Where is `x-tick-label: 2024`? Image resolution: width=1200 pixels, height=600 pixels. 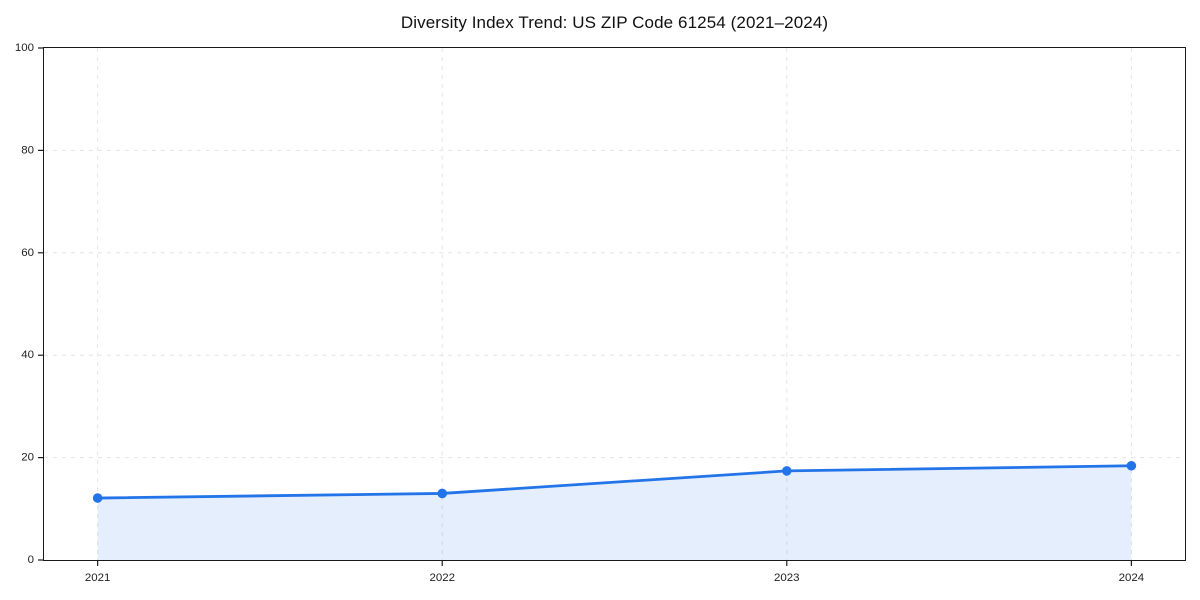
x-tick-label: 2024 is located at coordinates (1132, 578).